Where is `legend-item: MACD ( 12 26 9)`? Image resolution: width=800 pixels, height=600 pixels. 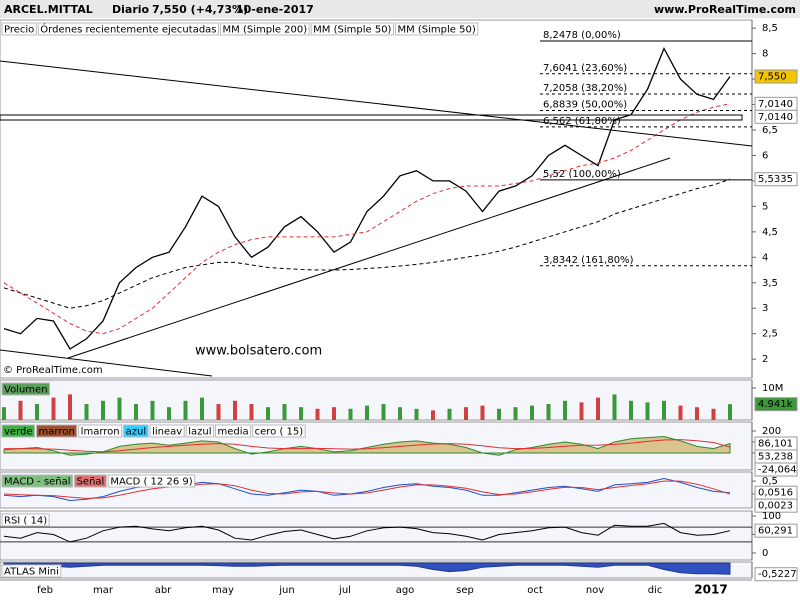 legend-item: MACD ( 12 26 9) is located at coordinates (151, 482).